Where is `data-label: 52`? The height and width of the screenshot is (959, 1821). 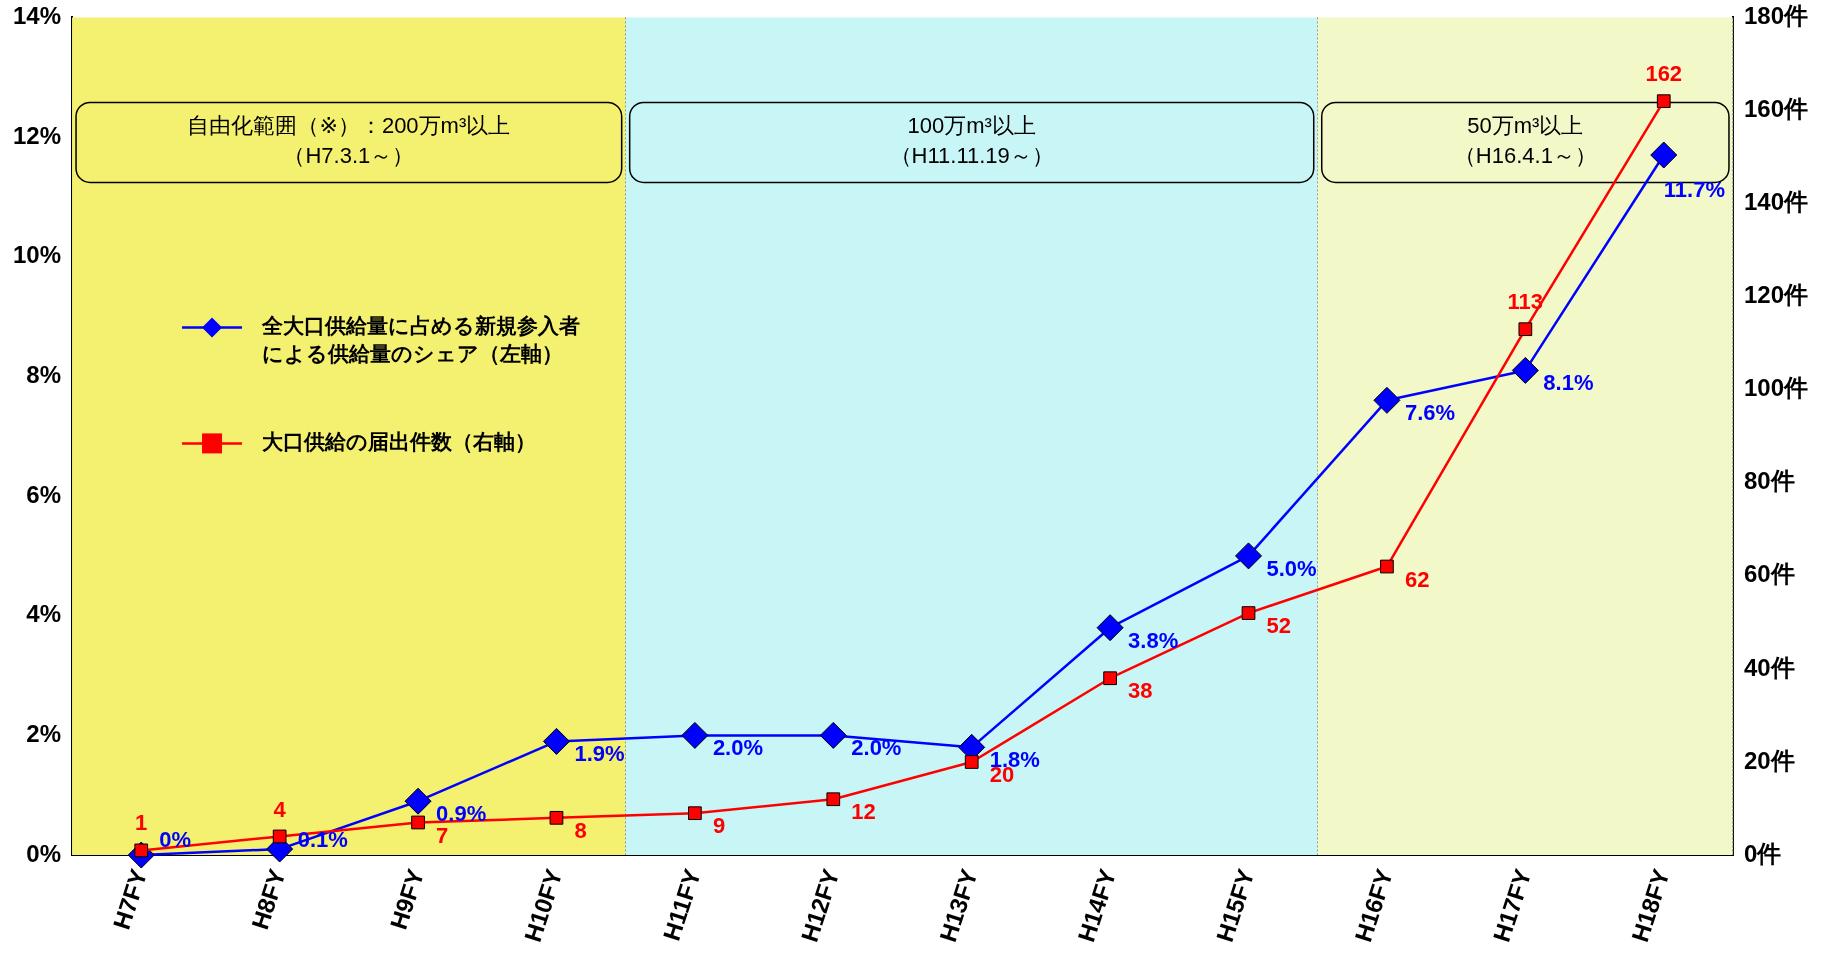 data-label: 52 is located at coordinates (1279, 626).